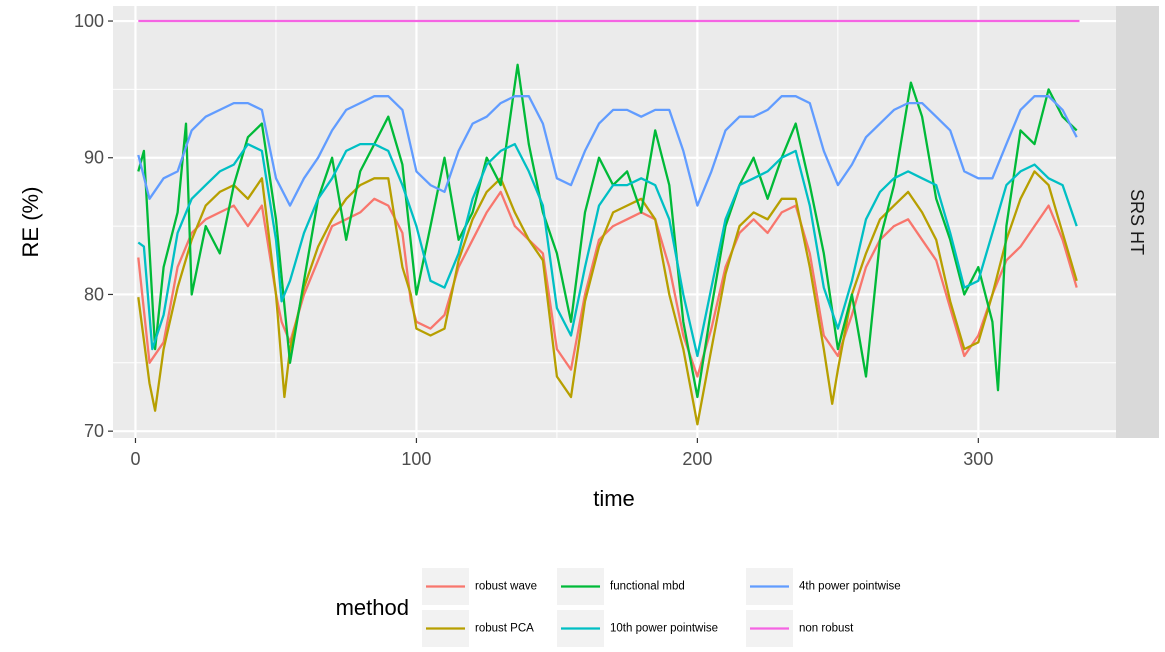 The height and width of the screenshot is (652, 1165). I want to click on y-tick-label: 90, so click(94, 158).